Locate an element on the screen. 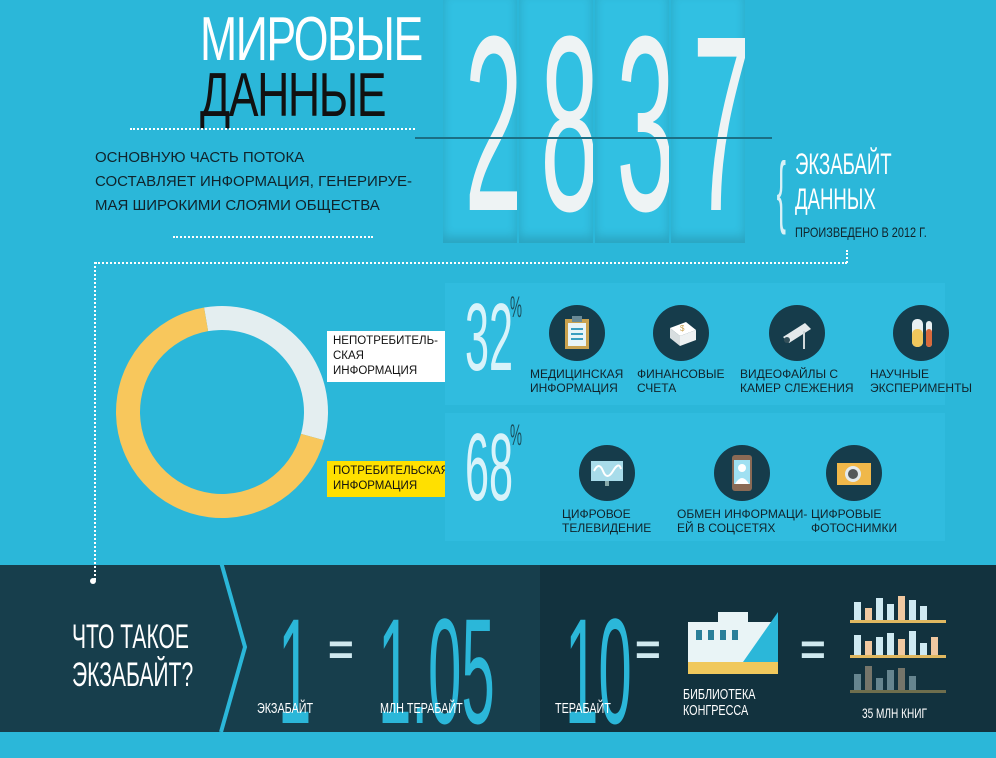 The image size is (996, 758). smartphone-icon is located at coordinates (742, 473).